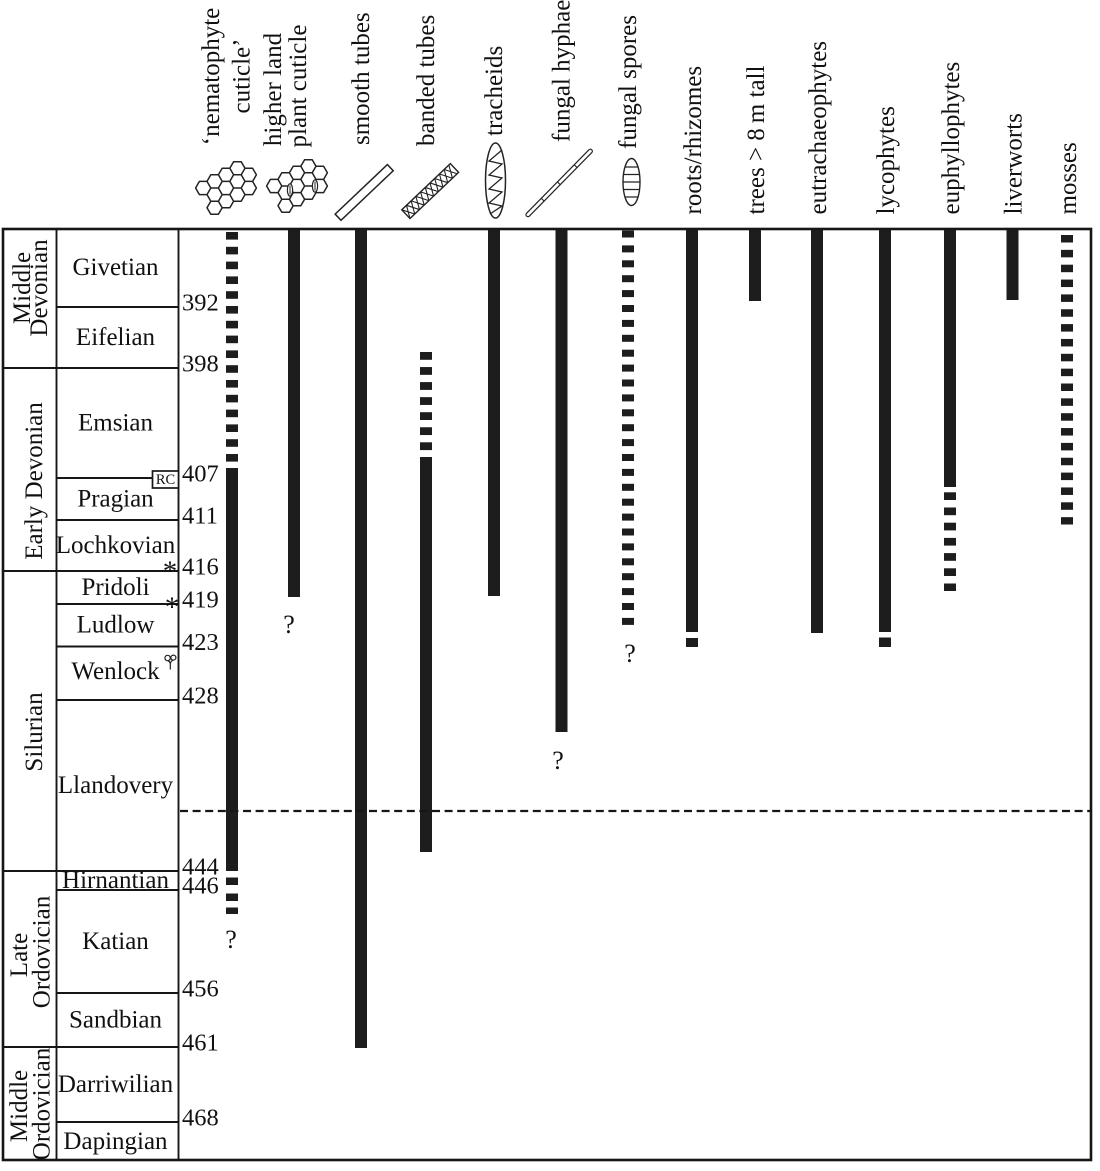  I want to click on svg-text: mosses, so click(1068, 178).